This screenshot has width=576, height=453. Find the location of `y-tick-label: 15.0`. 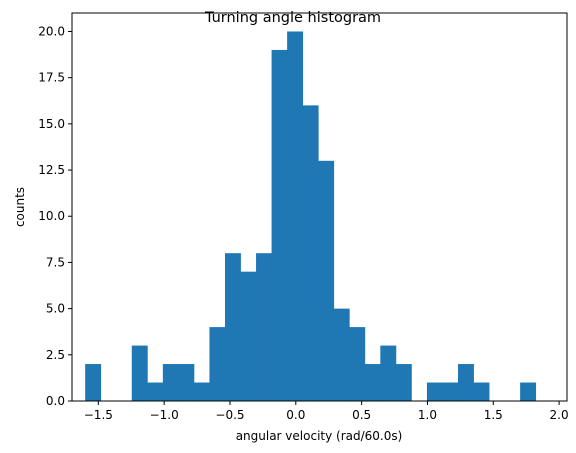

y-tick-label: 15.0 is located at coordinates (51, 124).